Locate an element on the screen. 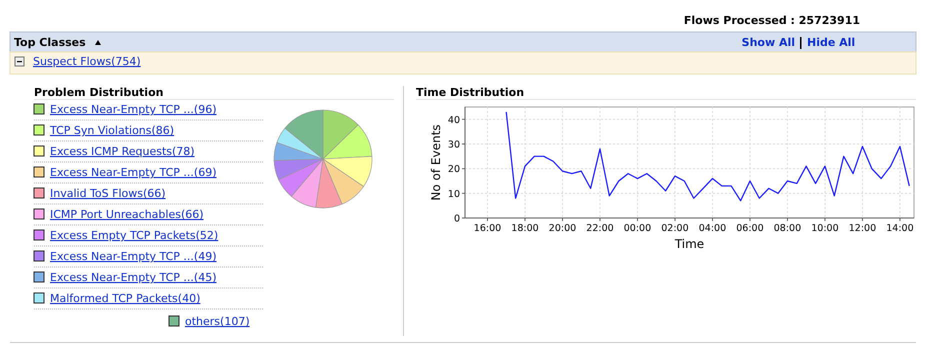 The height and width of the screenshot is (348, 925). legend-label: Invalid ToS Flows(66) is located at coordinates (108, 193).